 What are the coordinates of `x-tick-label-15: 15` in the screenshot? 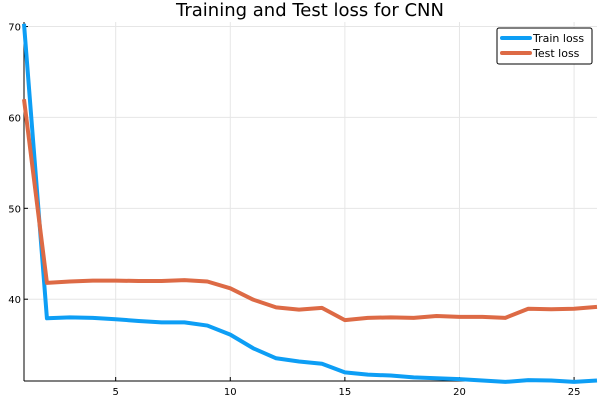 It's located at (345, 392).